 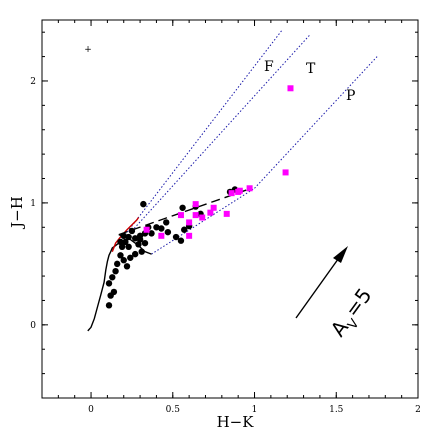 What do you see at coordinates (33, 204) in the screenshot?
I see `y-tick-label: 1` at bounding box center [33, 204].